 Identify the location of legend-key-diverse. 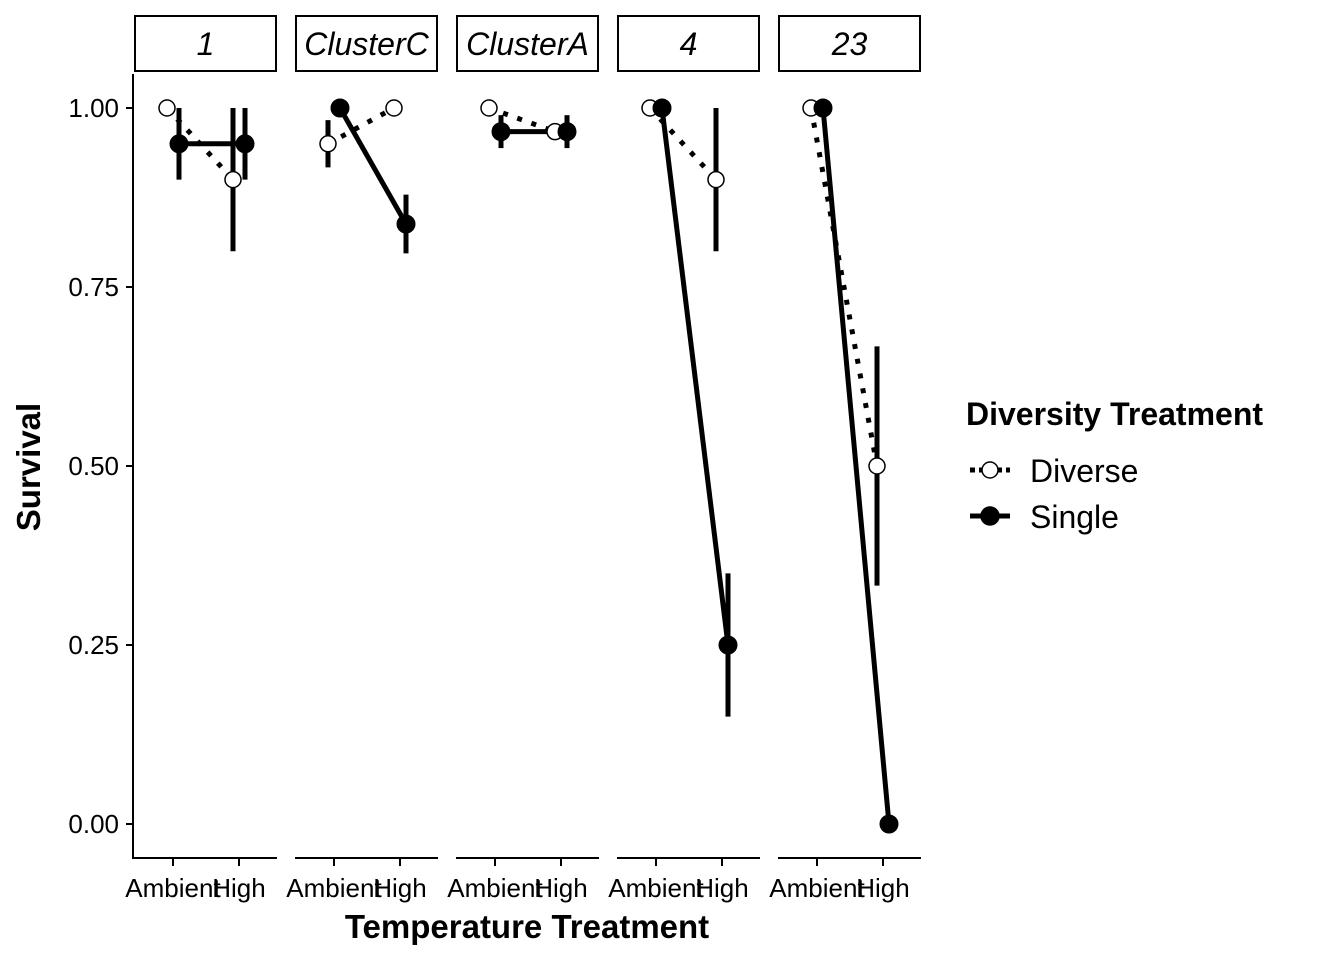
(990, 470).